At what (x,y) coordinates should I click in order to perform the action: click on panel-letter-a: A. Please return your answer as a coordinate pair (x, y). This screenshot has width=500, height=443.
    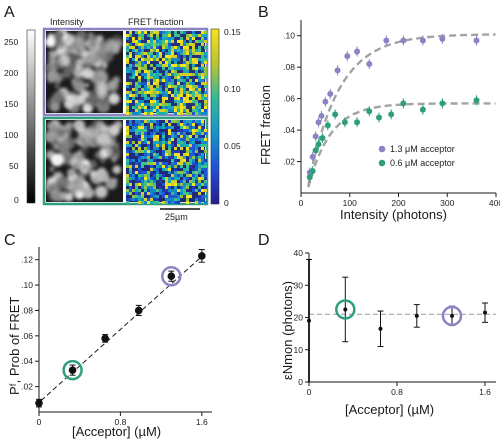
    Looking at the image, I should click on (9, 12).